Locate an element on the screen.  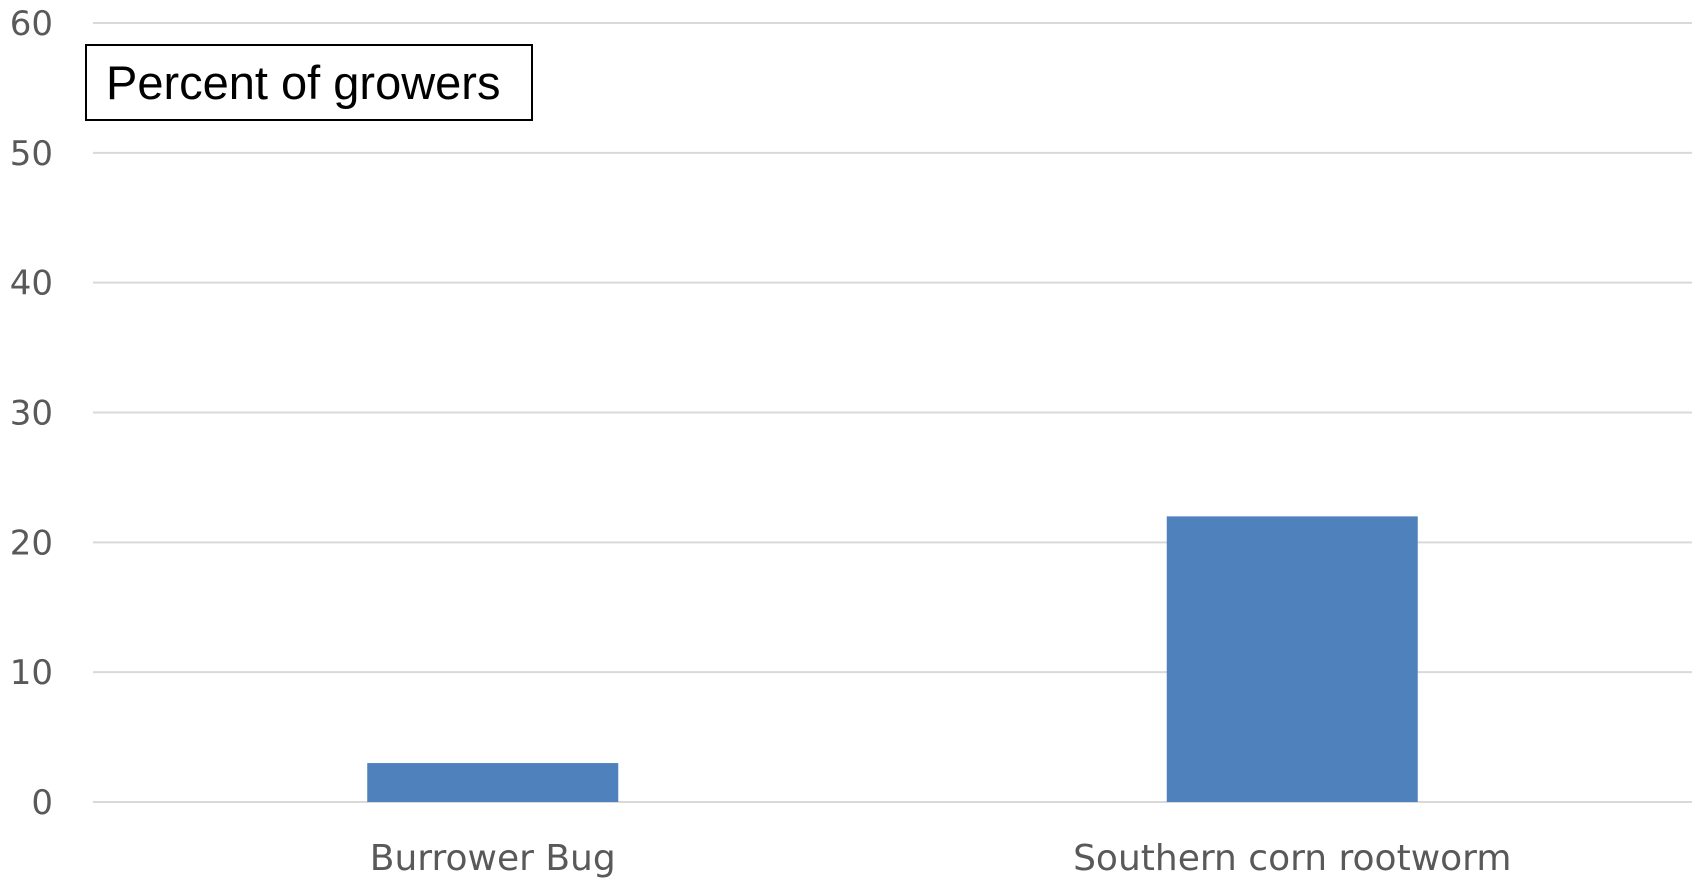
x-axis-categories: Burrower Bug Southern corn rootworm is located at coordinates (941, 858).